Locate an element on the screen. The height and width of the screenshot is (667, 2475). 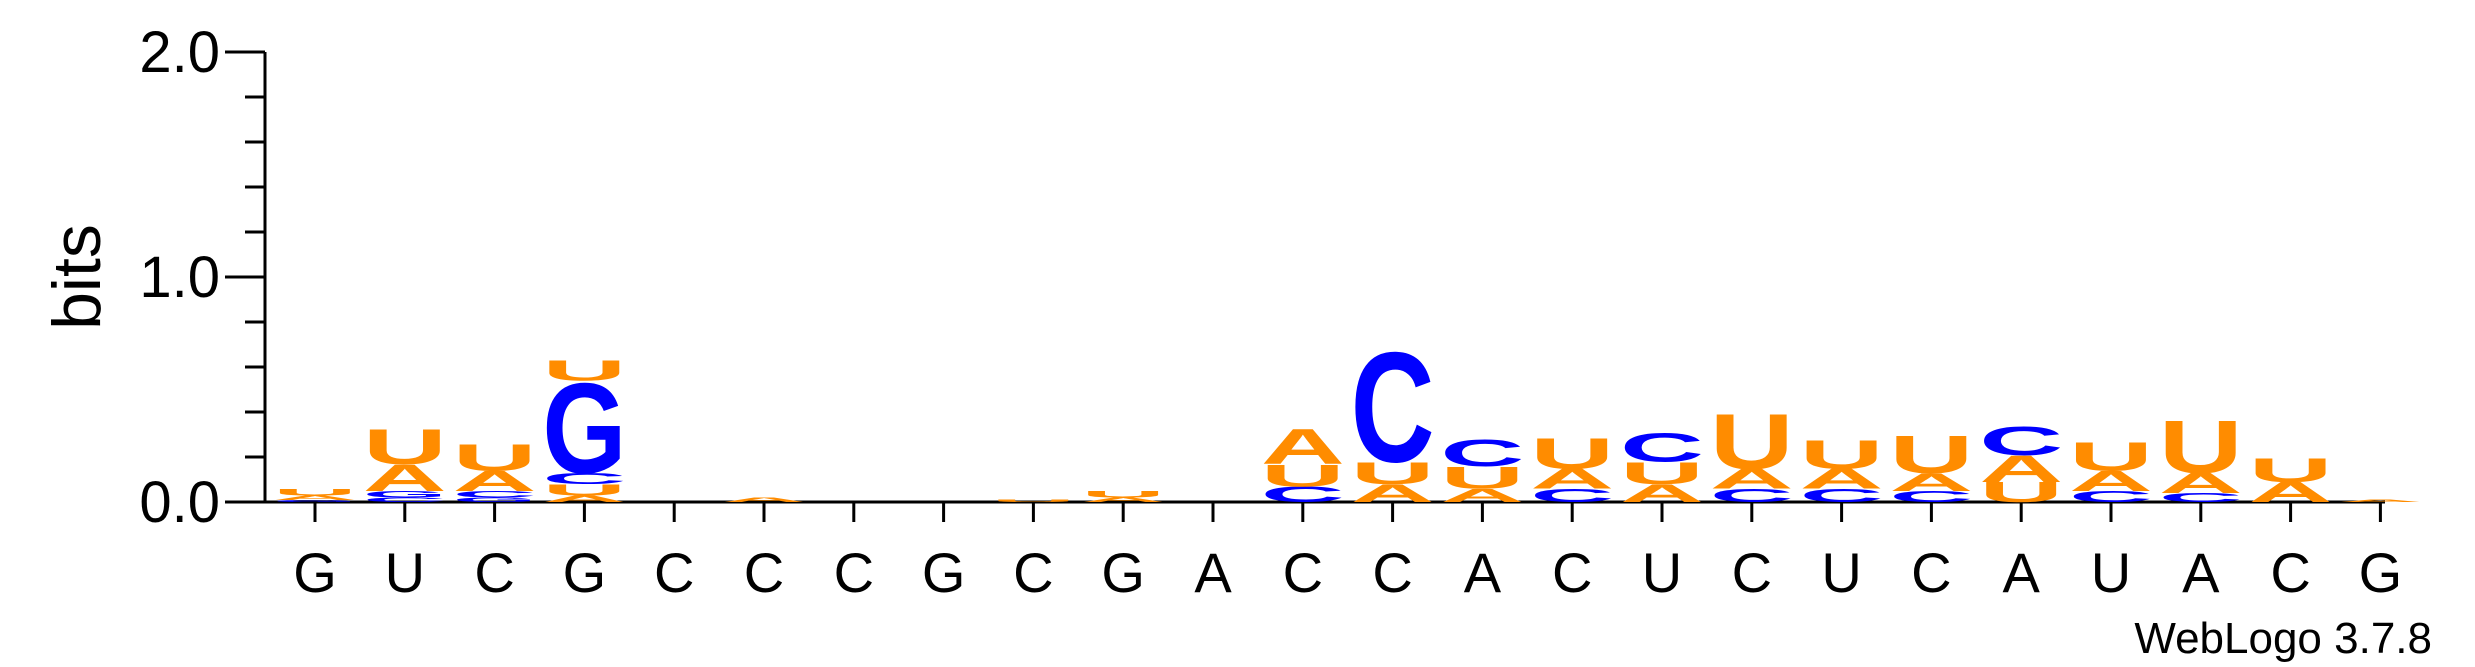
y-tick-label: 1.0 is located at coordinates (179, 277).